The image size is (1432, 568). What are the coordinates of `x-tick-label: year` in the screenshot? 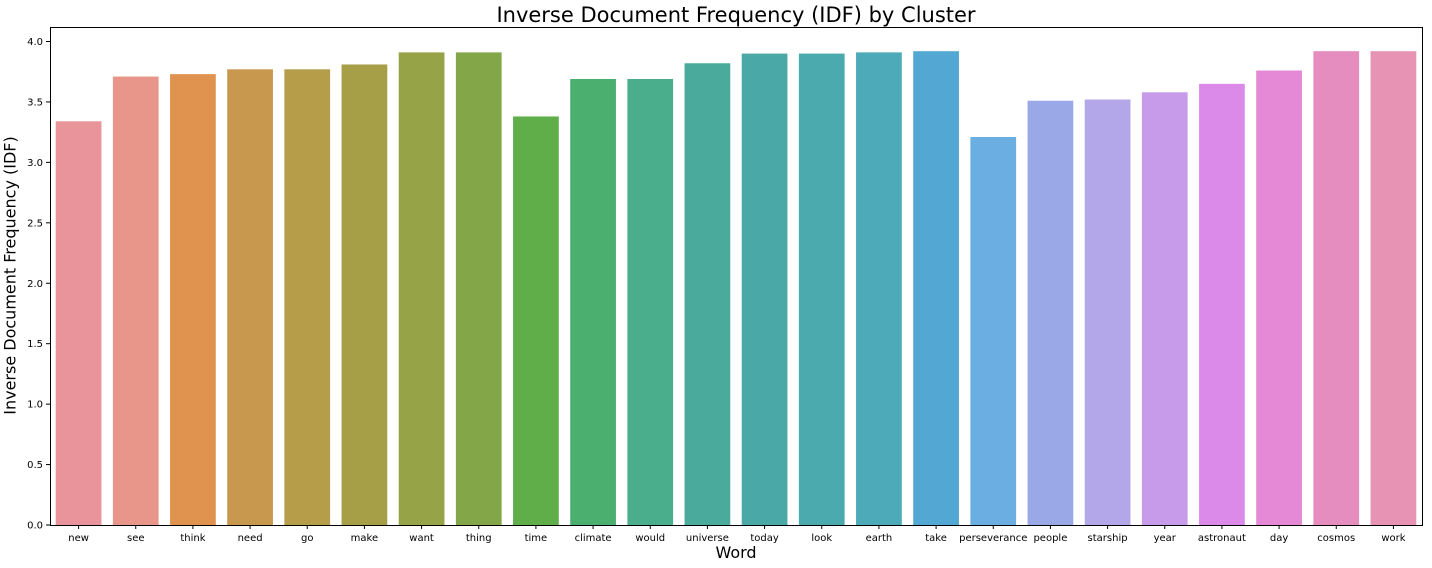 It's located at (1165, 538).